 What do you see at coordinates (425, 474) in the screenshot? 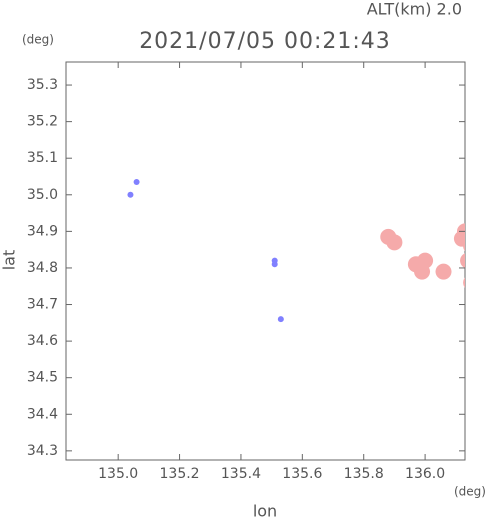
I see `x-tick-label: 136.0` at bounding box center [425, 474].